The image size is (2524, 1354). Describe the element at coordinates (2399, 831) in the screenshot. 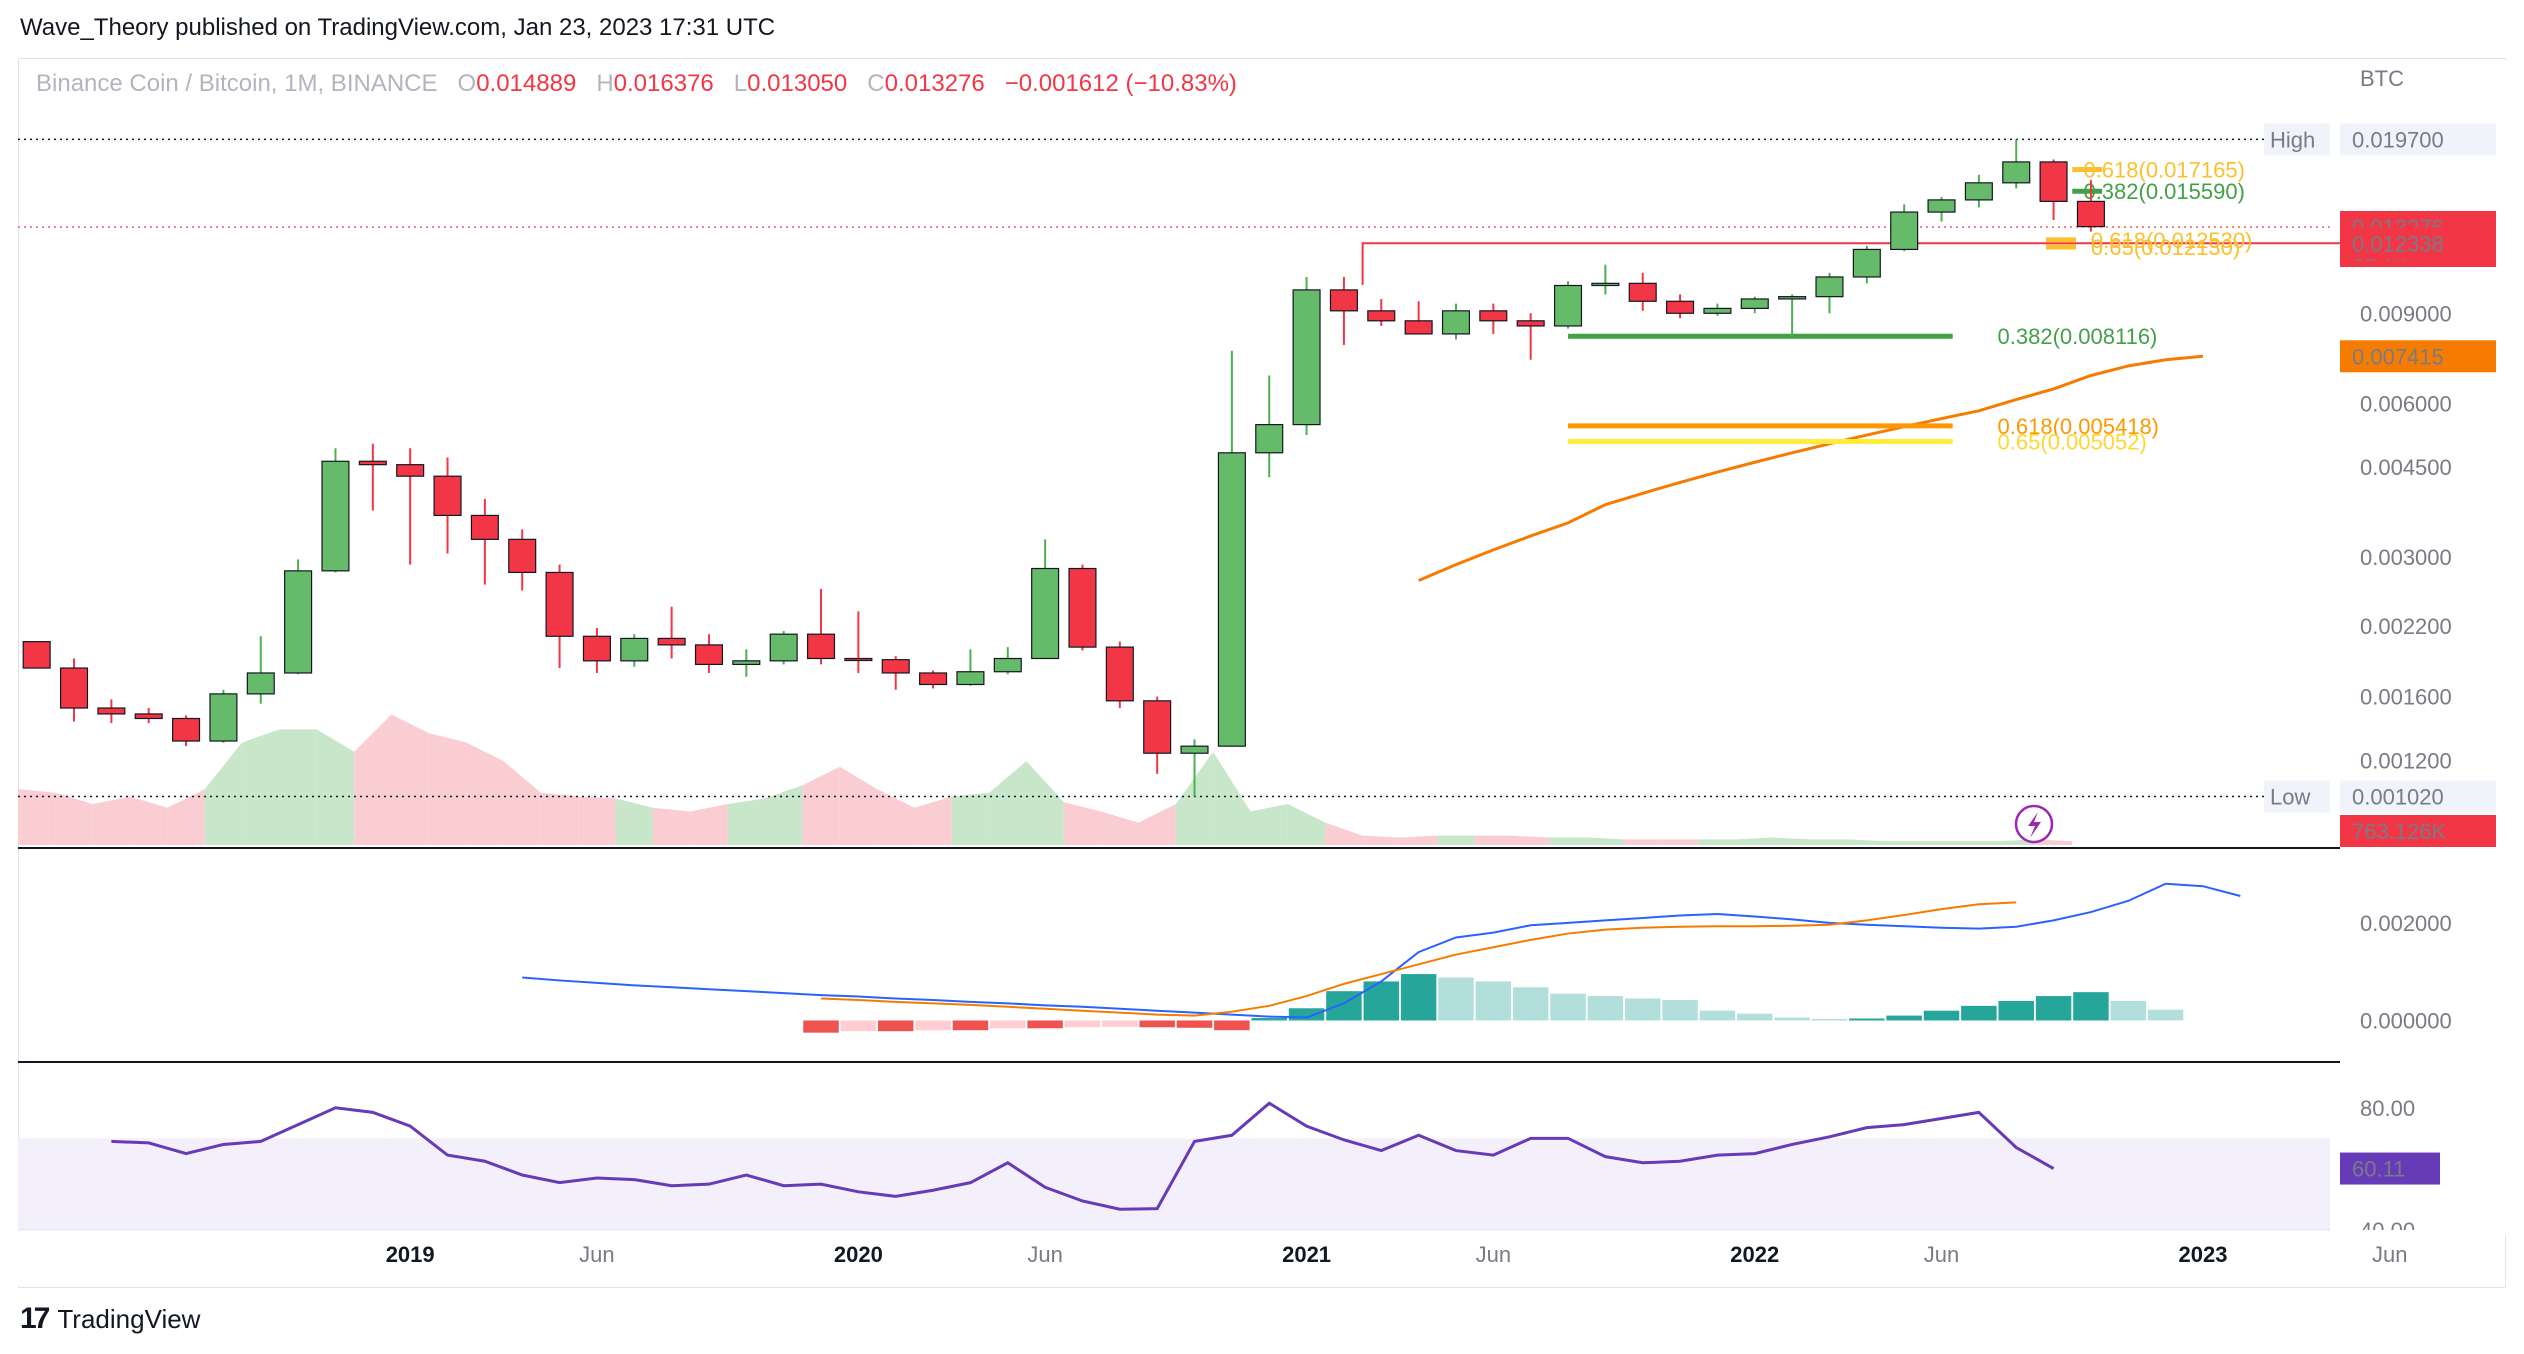

I see `volume-tag-value: 763.126K` at that location.